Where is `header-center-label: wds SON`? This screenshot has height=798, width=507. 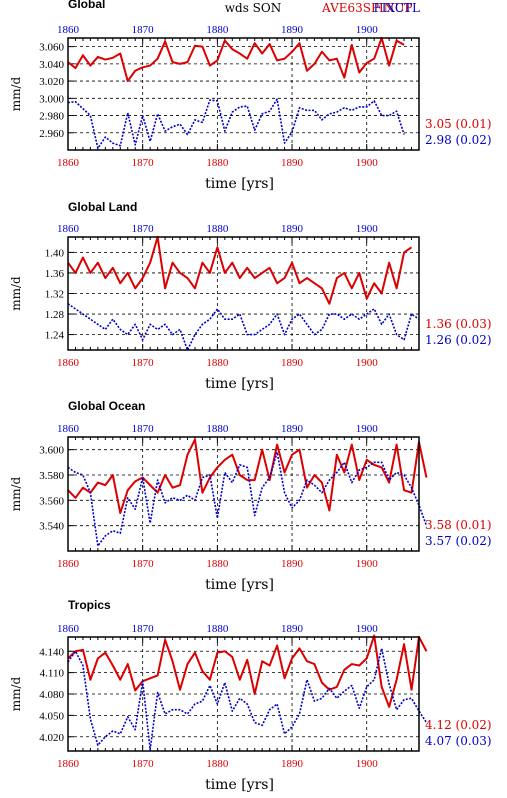
header-center-label: wds SON is located at coordinates (253, 8).